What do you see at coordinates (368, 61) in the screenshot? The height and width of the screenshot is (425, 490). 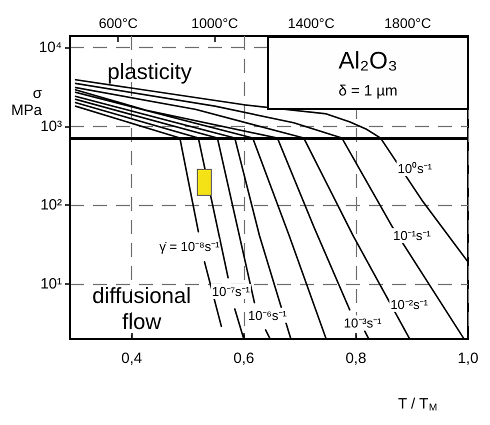 I see `annotation: Al₂O₃` at bounding box center [368, 61].